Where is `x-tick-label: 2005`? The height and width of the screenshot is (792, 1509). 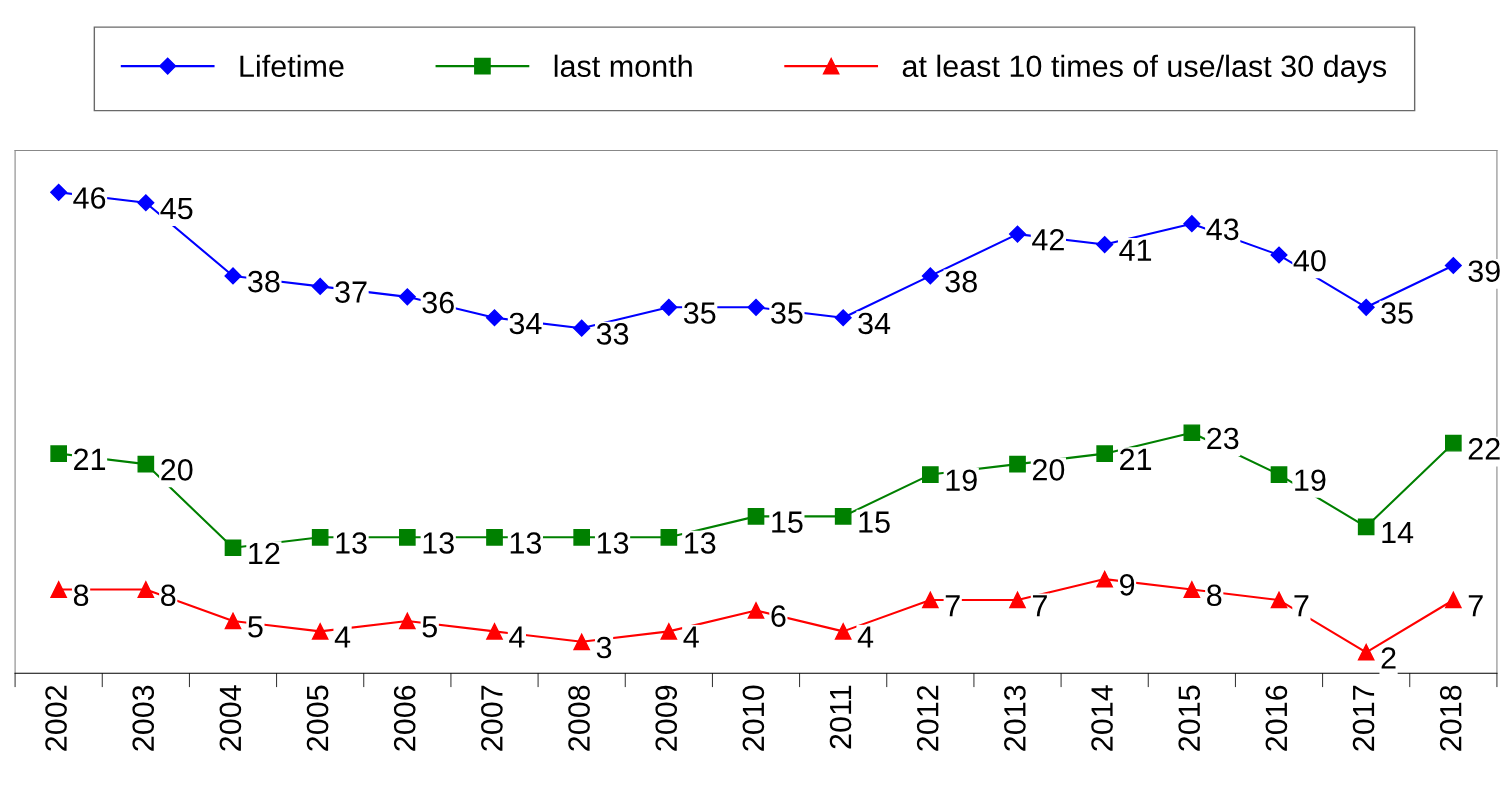
x-tick-label: 2005 is located at coordinates (317, 718).